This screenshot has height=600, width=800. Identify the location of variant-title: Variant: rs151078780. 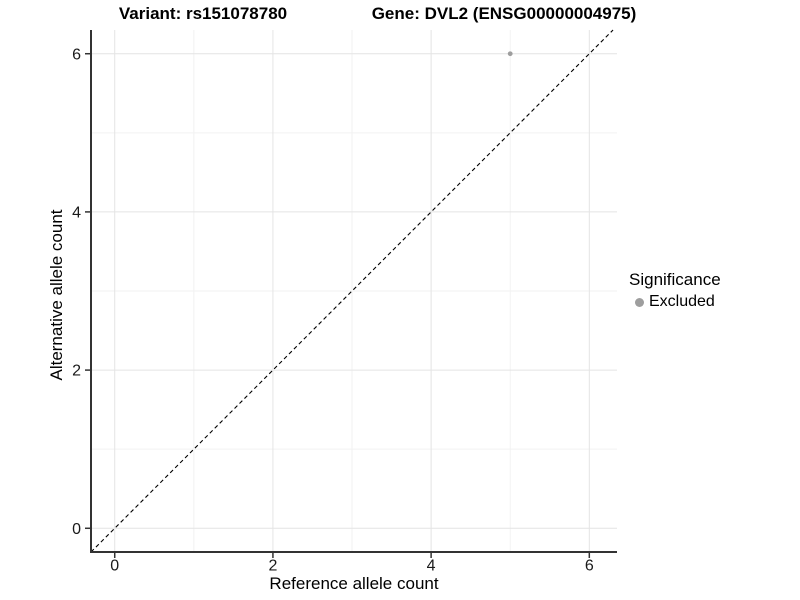
(203, 13).